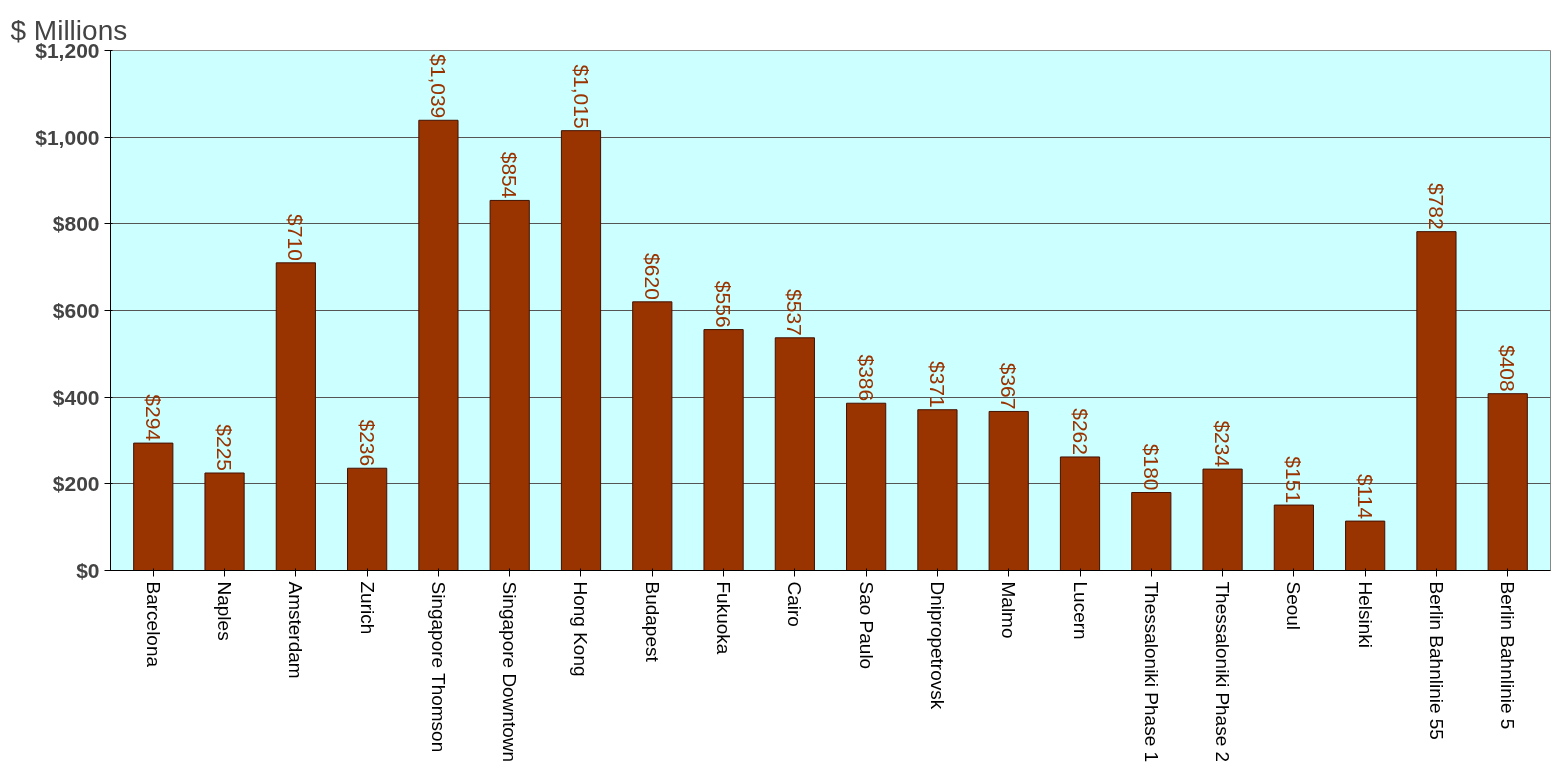  Describe the element at coordinates (1223, 444) in the screenshot. I see `data-label: $234` at that location.